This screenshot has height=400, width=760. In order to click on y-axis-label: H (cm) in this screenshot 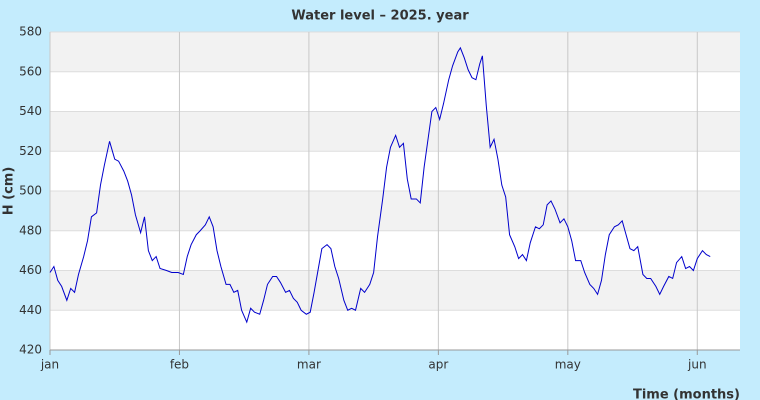, I will do `click(9, 191)`.